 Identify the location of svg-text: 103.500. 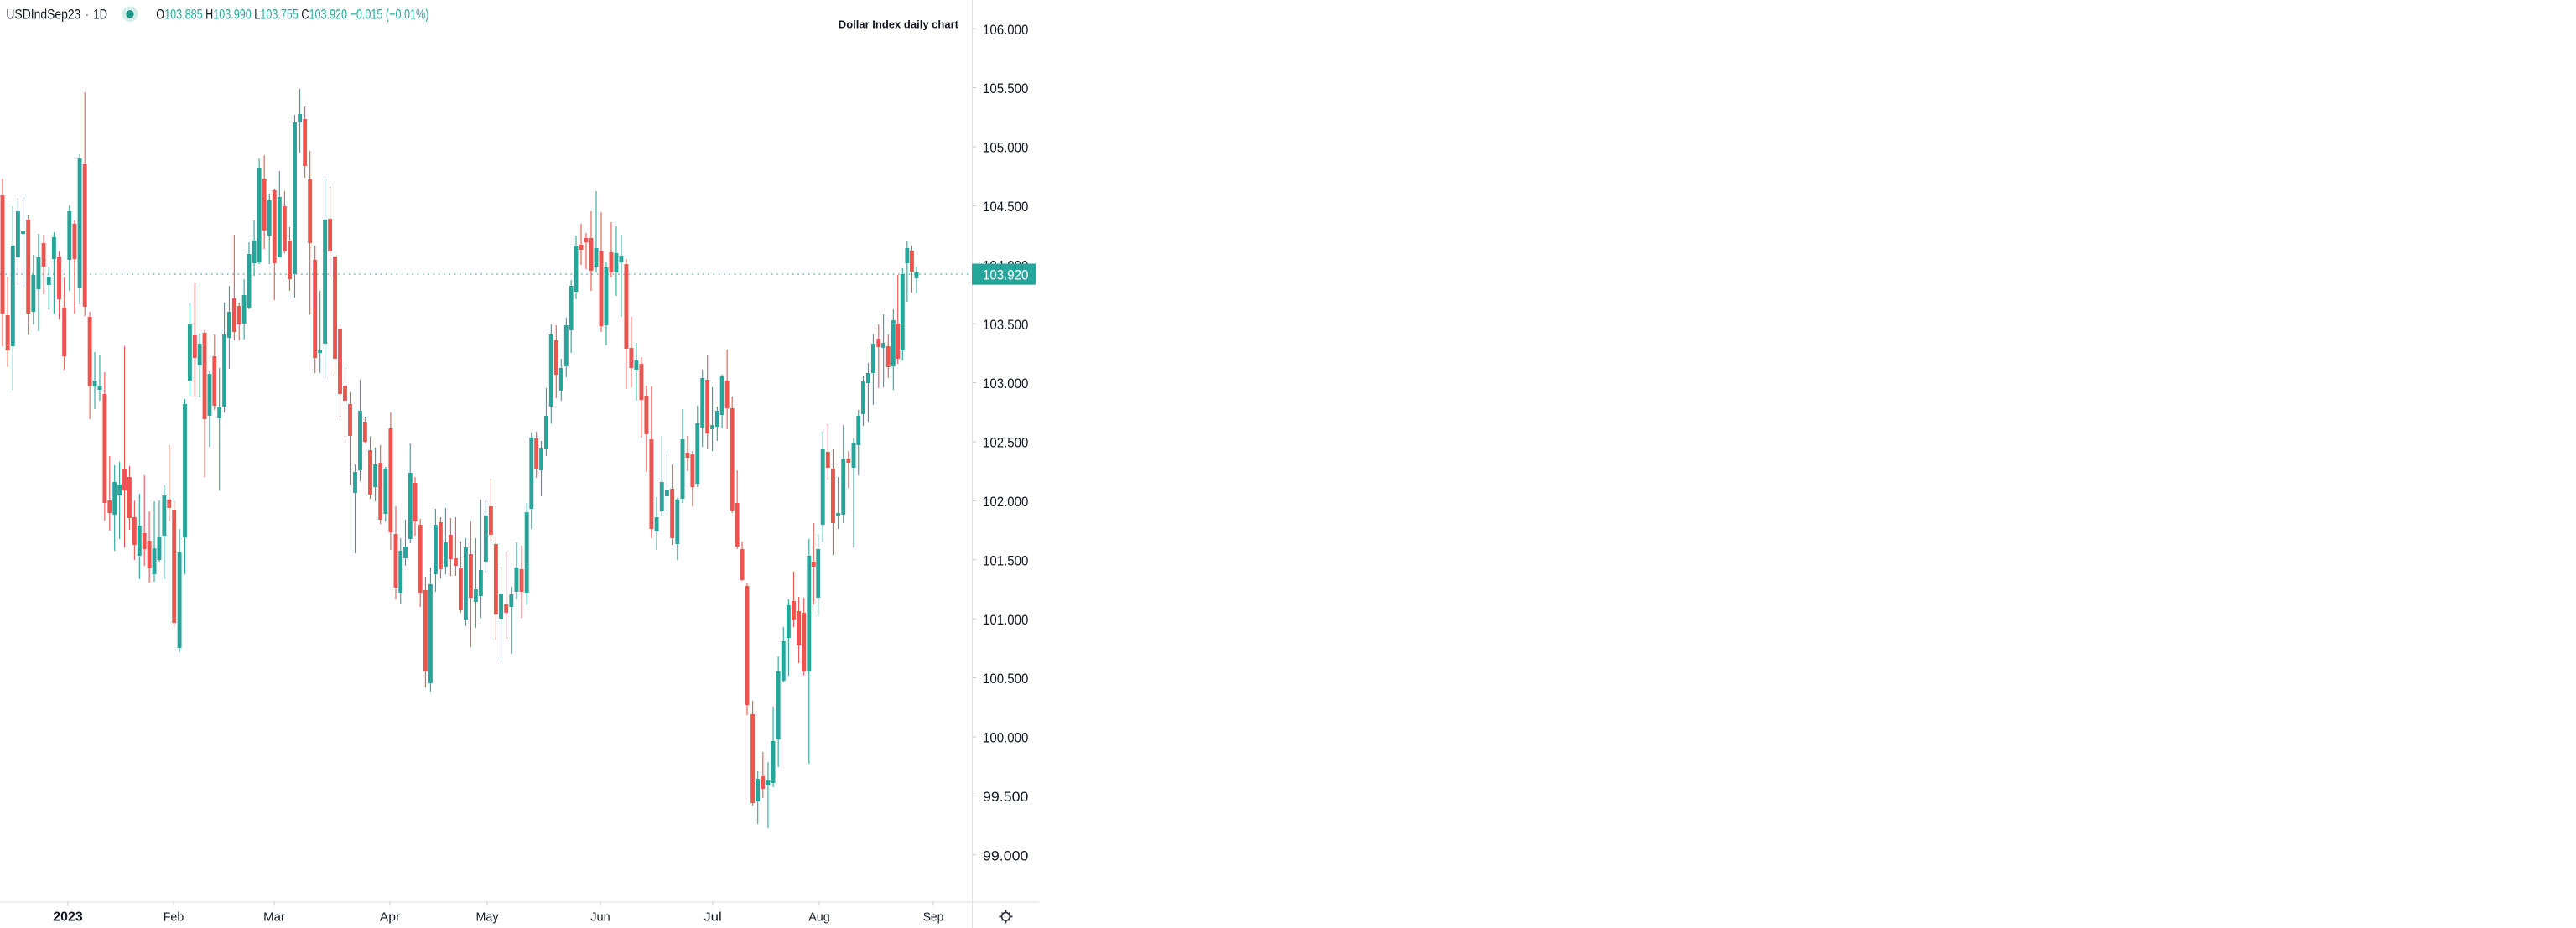
(1005, 325).